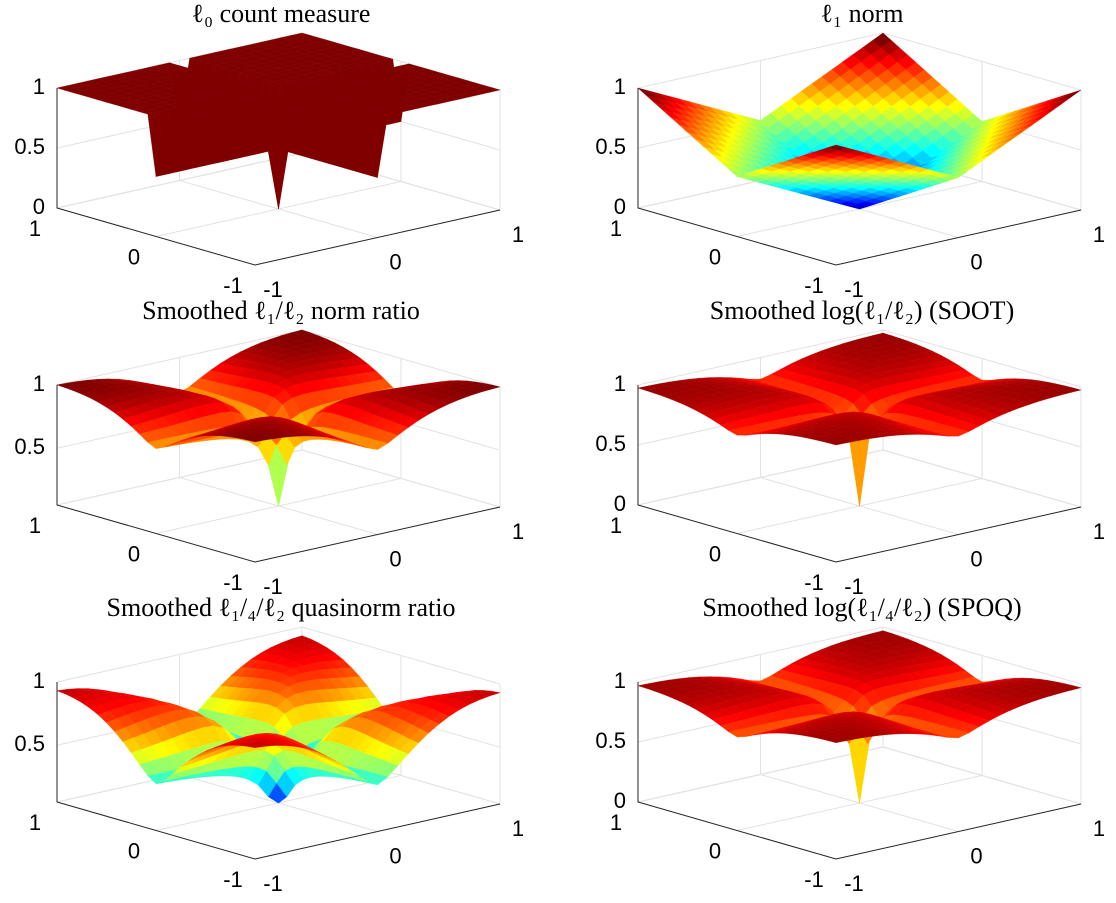 This screenshot has width=1116, height=903. What do you see at coordinates (281, 14) in the screenshot?
I see `chart-title: ℓ₀ count measure` at bounding box center [281, 14].